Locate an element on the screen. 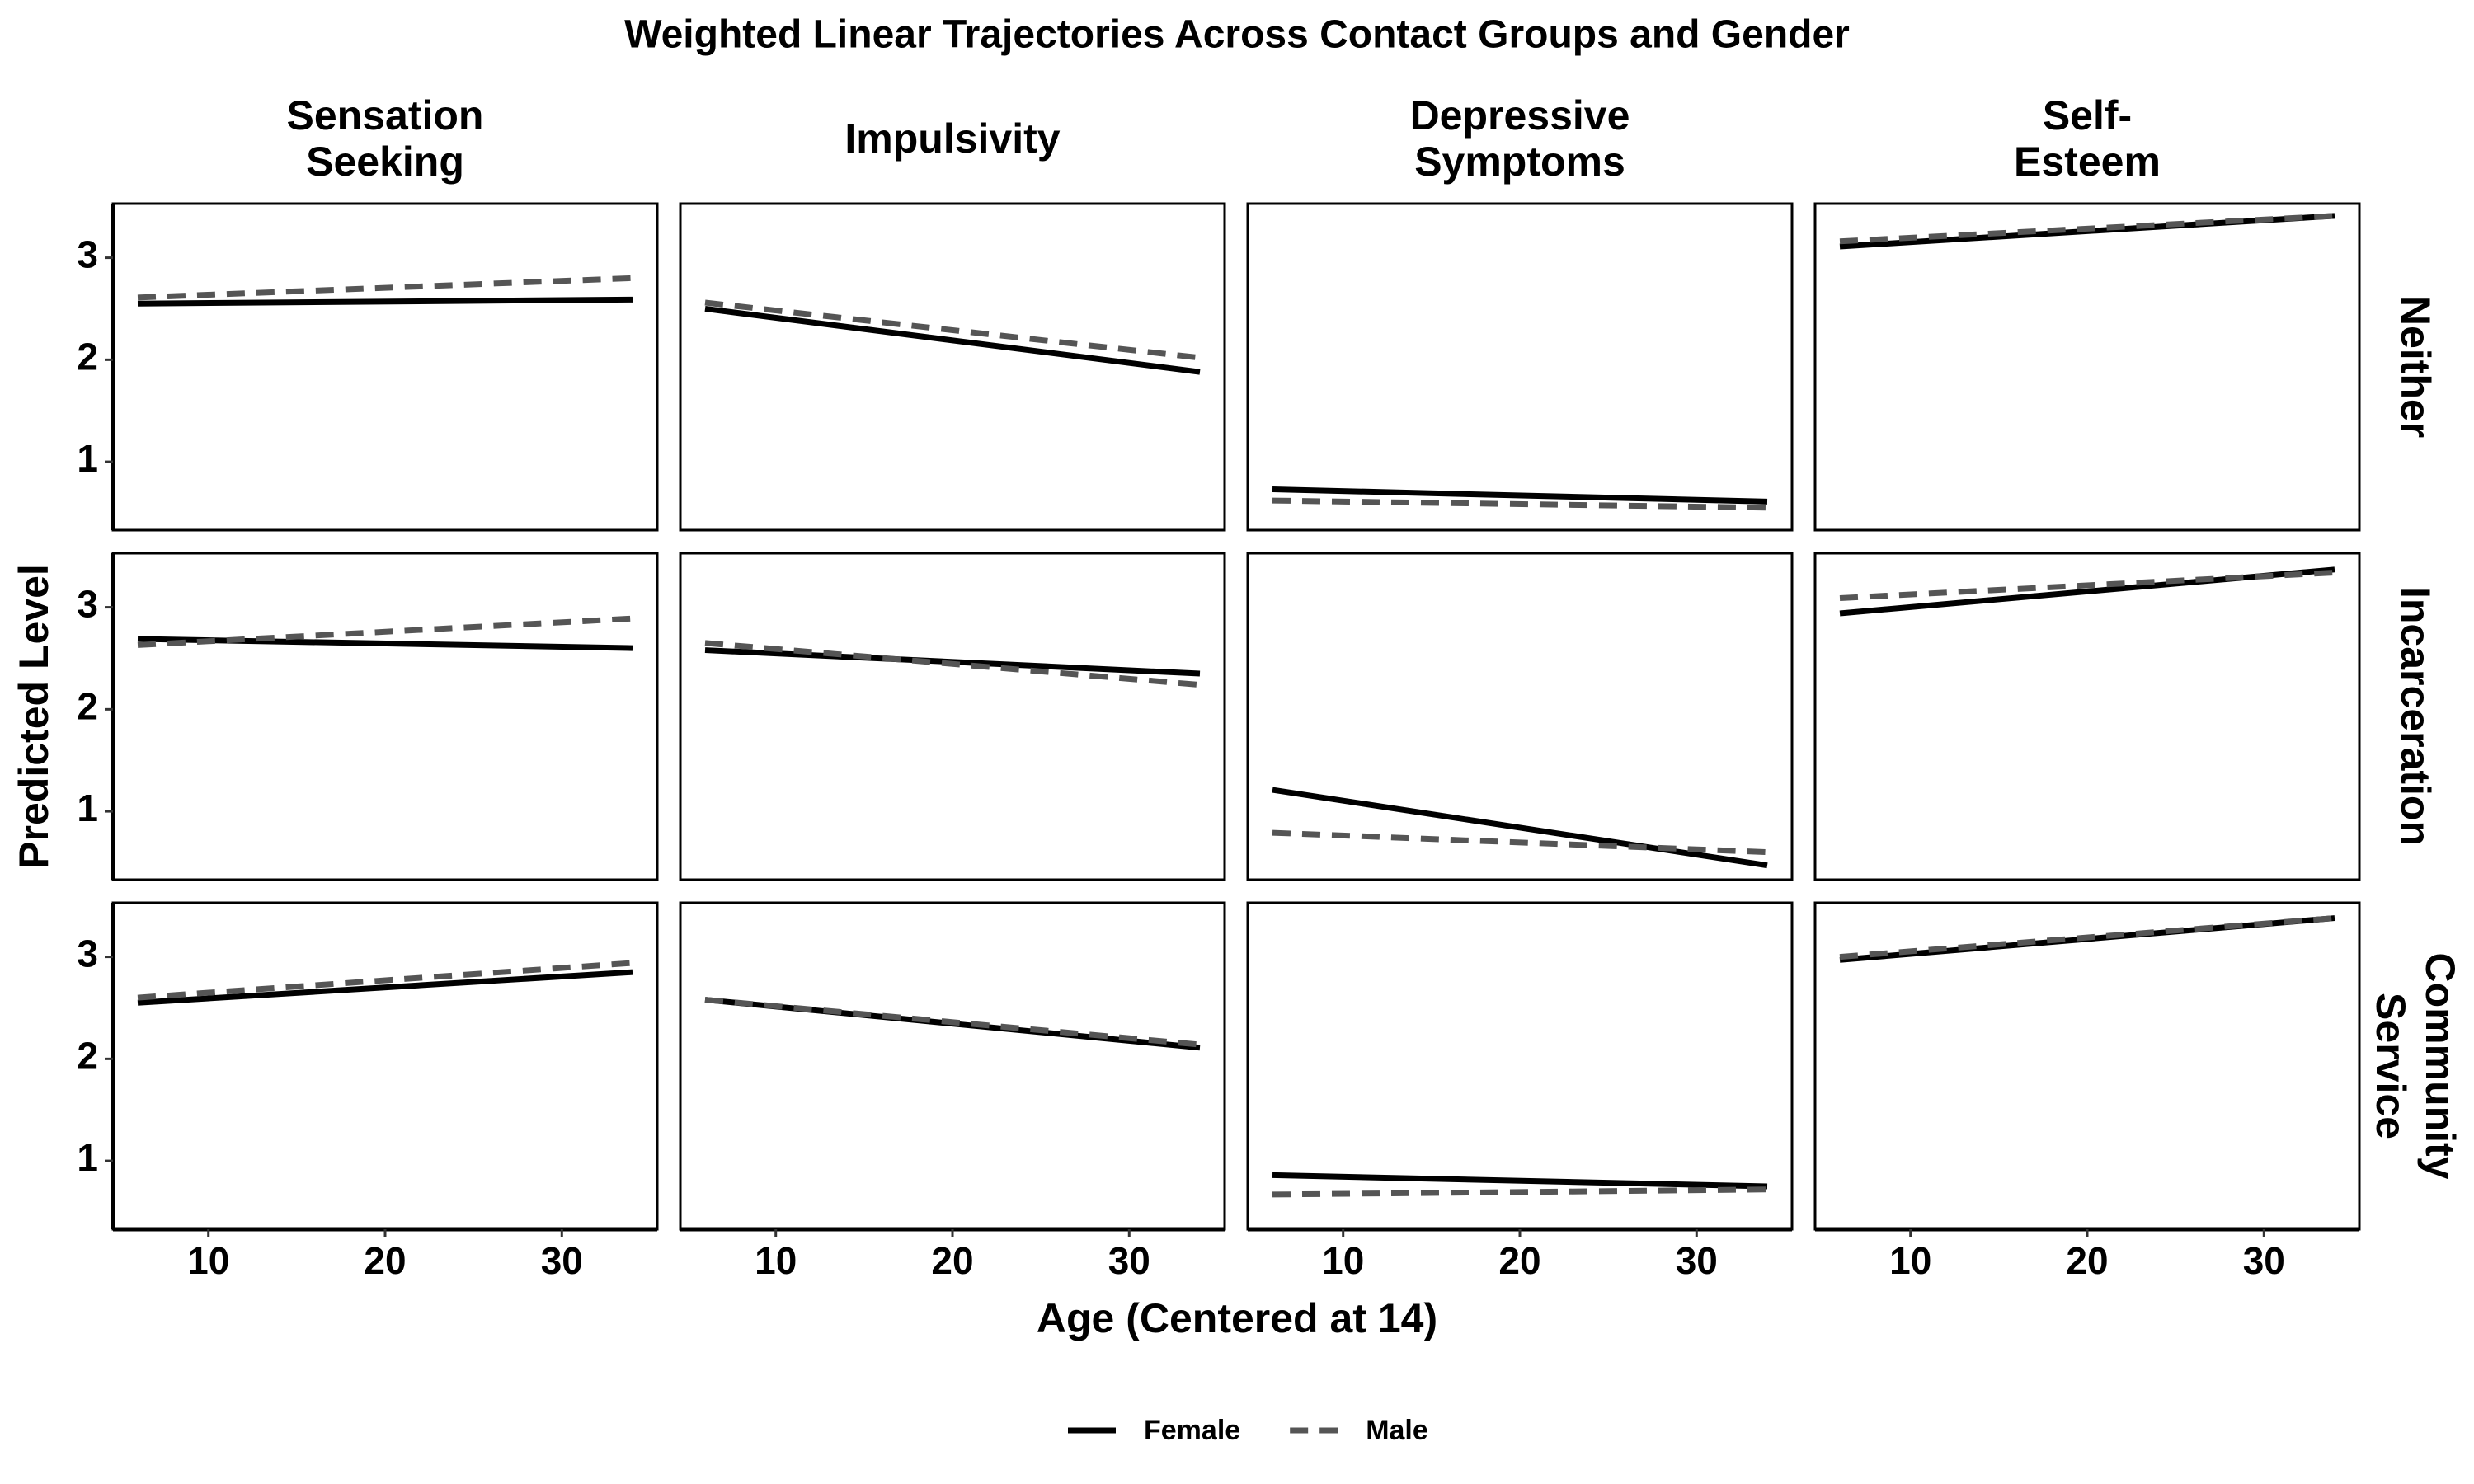 The height and width of the screenshot is (1484, 2474). row-label: Neither is located at coordinates (2415, 367).